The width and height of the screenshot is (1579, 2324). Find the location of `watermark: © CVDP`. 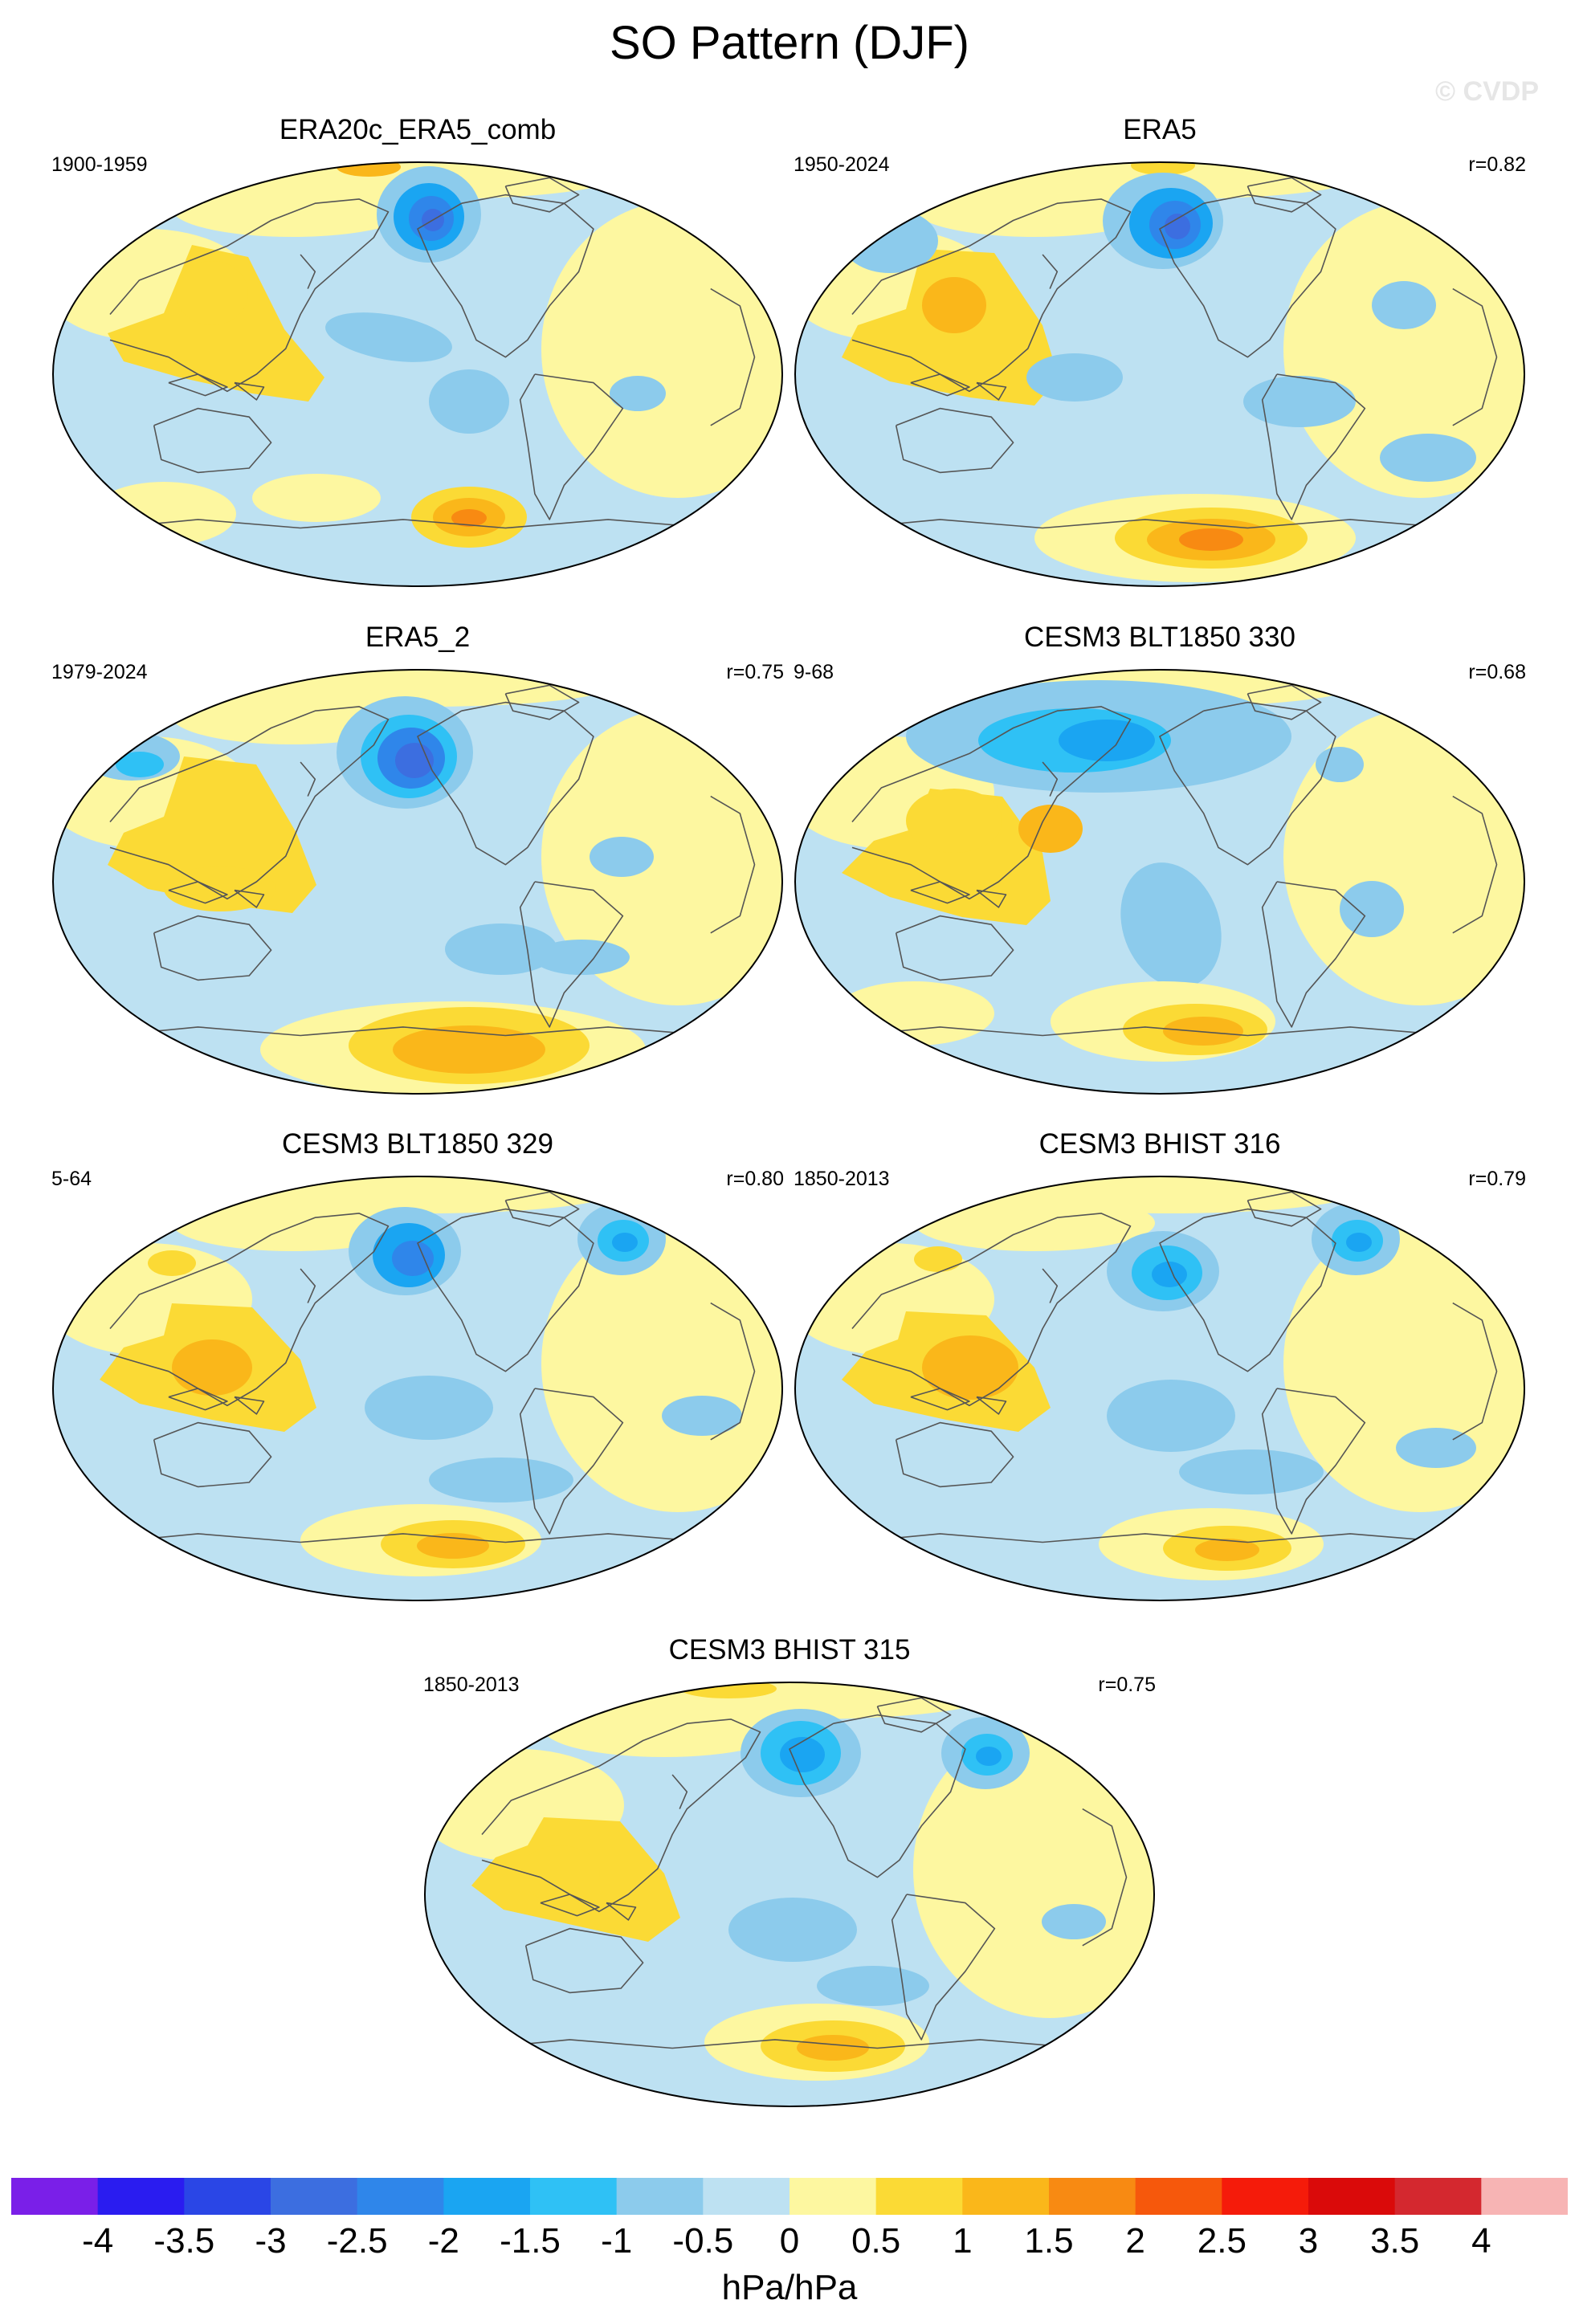

watermark: © CVDP is located at coordinates (1487, 92).